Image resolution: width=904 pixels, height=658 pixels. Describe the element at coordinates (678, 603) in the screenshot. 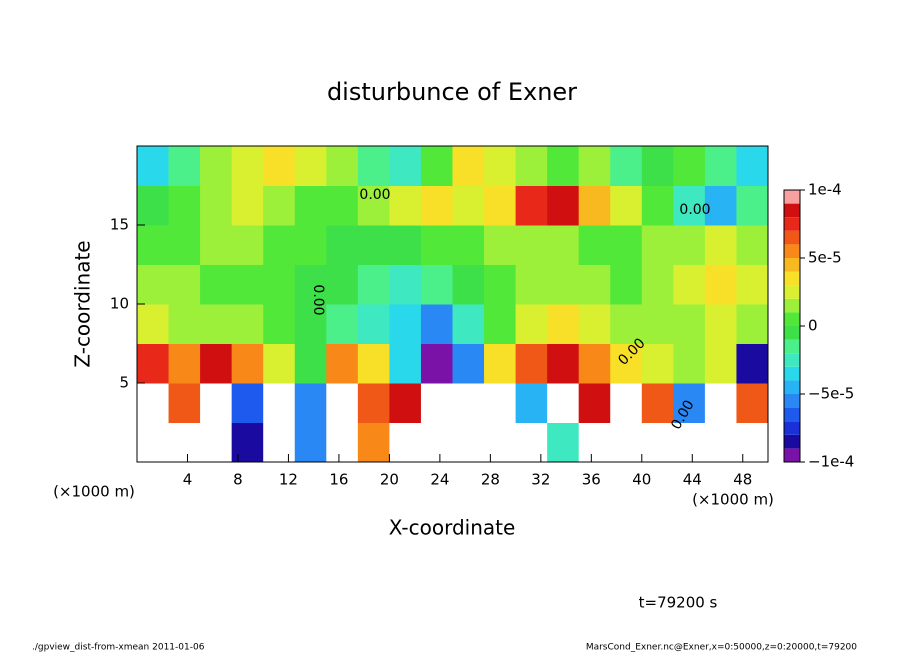

I see `time-label: t=79200 s` at that location.